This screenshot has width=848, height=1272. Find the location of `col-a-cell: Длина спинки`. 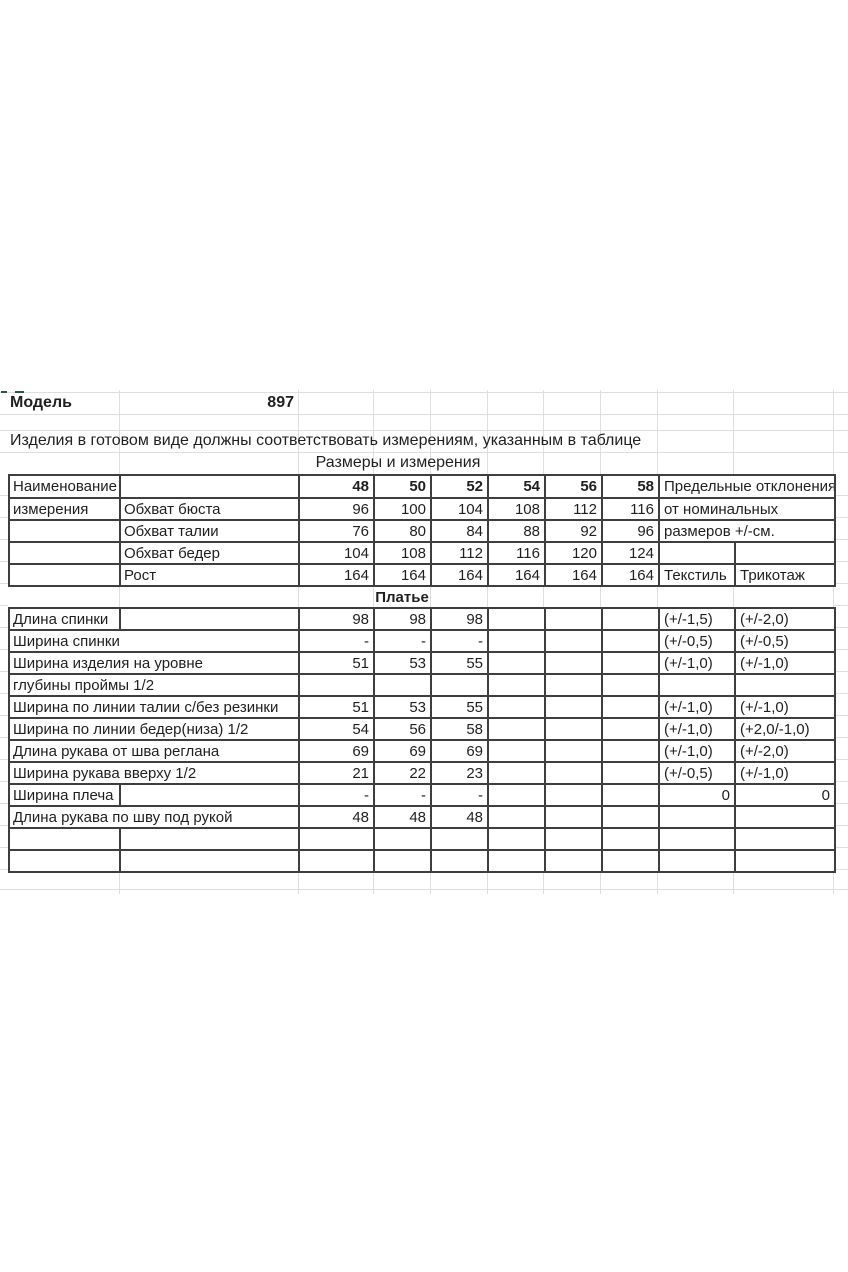

col-a-cell: Длина спинки is located at coordinates (64, 619).